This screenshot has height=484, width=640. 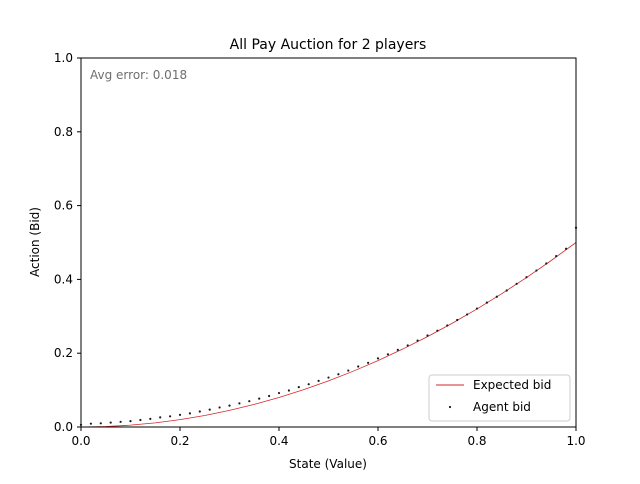 I want to click on x-tick-label: 0.0, so click(x=80, y=441).